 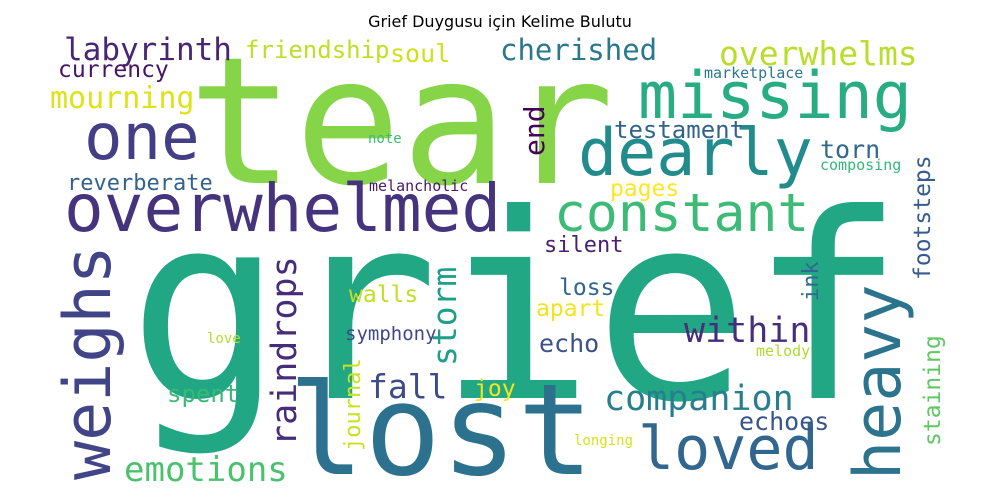 I want to click on word: fall, so click(x=407, y=386).